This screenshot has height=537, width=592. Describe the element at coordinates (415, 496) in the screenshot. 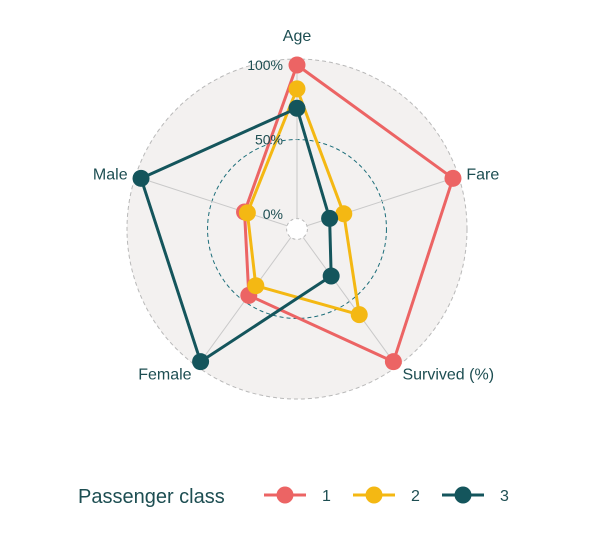

I see `legend-label-2: 2` at that location.